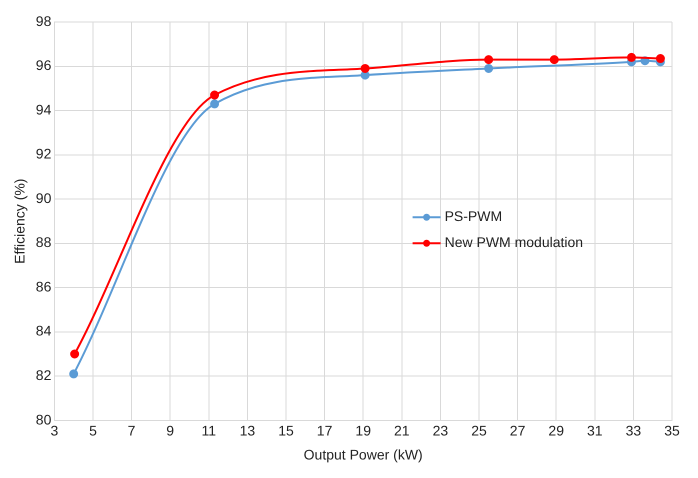  Describe the element at coordinates (44, 419) in the screenshot. I see `y-tick-label: 80` at that location.